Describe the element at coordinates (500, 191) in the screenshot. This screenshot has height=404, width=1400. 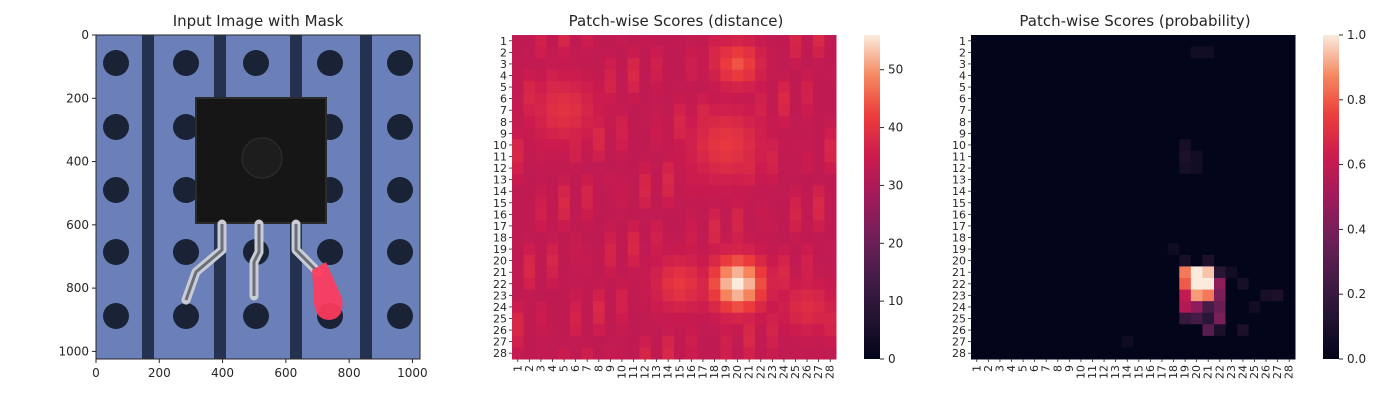
I see `row-tick-label: 14` at that location.